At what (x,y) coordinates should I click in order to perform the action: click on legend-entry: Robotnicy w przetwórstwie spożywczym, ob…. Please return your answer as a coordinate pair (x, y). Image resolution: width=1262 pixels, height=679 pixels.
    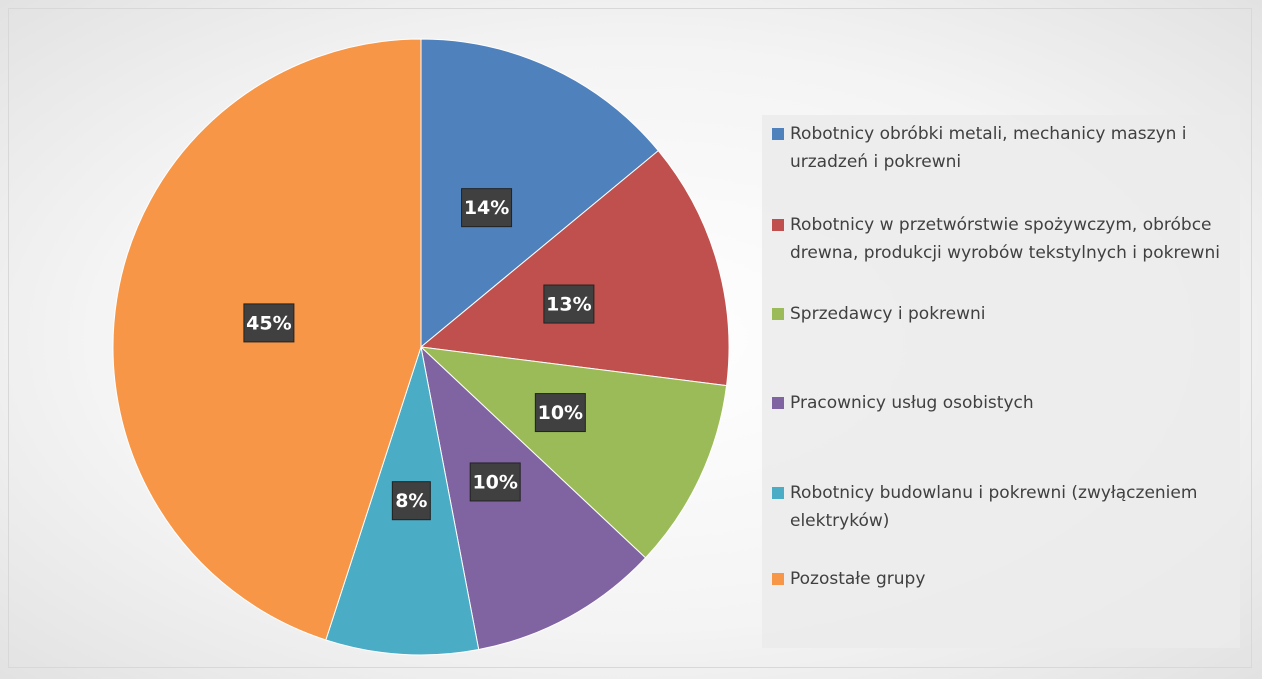
    Looking at the image, I should click on (1008, 239).